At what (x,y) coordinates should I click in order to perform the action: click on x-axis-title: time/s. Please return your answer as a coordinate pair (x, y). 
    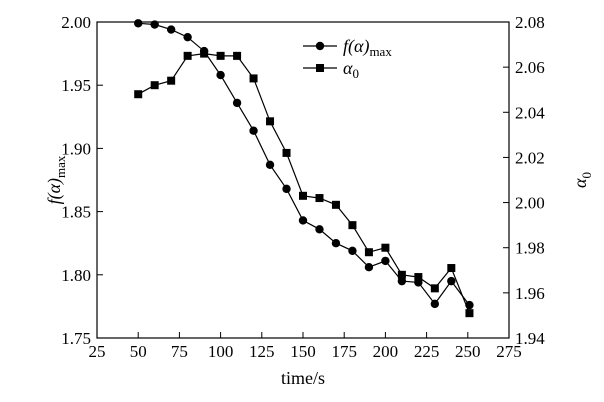
    Looking at the image, I should click on (303, 378).